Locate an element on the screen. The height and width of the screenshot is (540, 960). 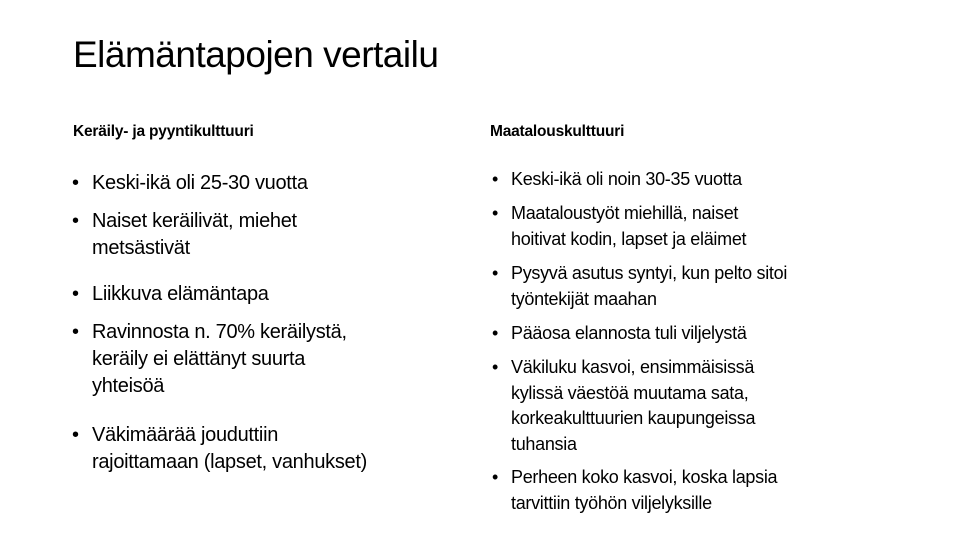
item-text: keräily ei elättänyt suurta is located at coordinates (199, 359).